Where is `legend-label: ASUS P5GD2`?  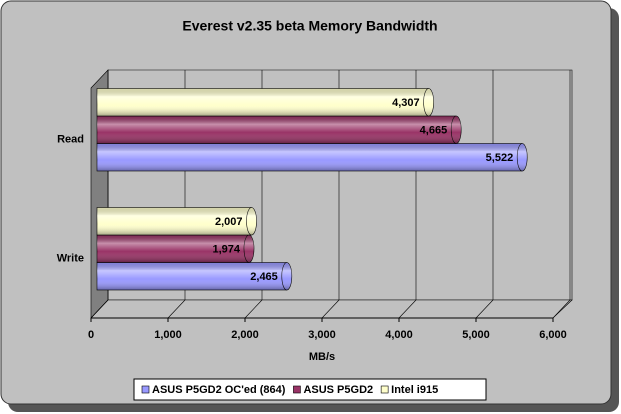 legend-label: ASUS P5GD2 is located at coordinates (338, 390).